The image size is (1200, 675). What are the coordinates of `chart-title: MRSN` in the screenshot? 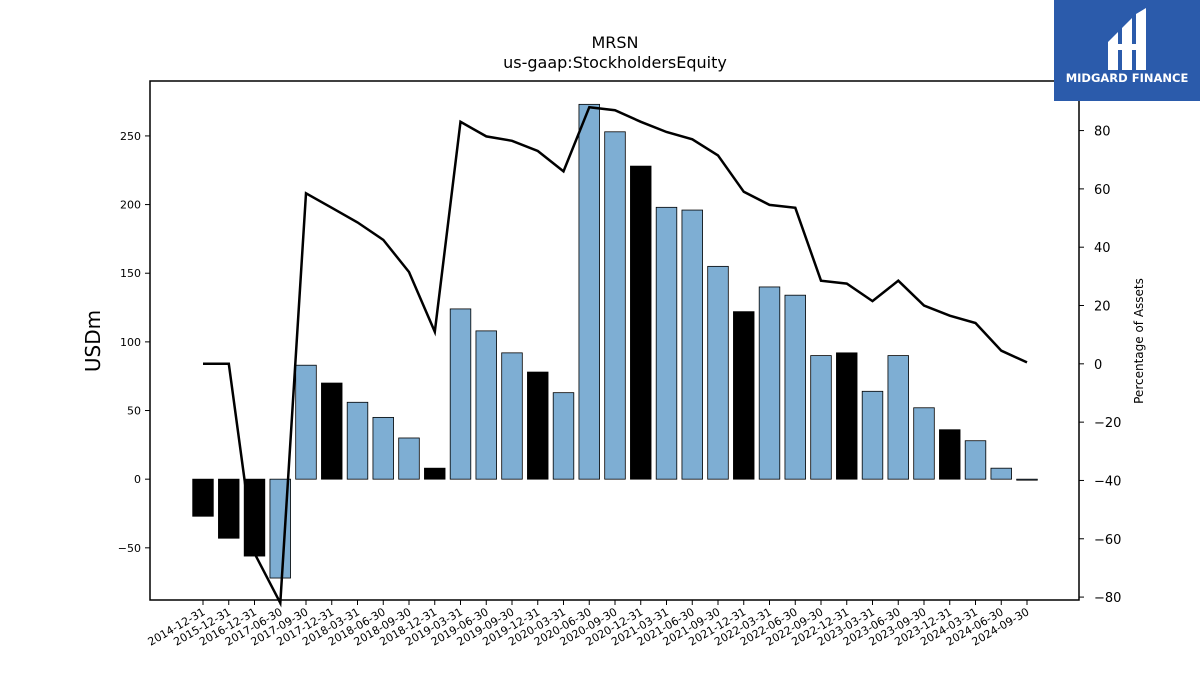 It's located at (614, 42).